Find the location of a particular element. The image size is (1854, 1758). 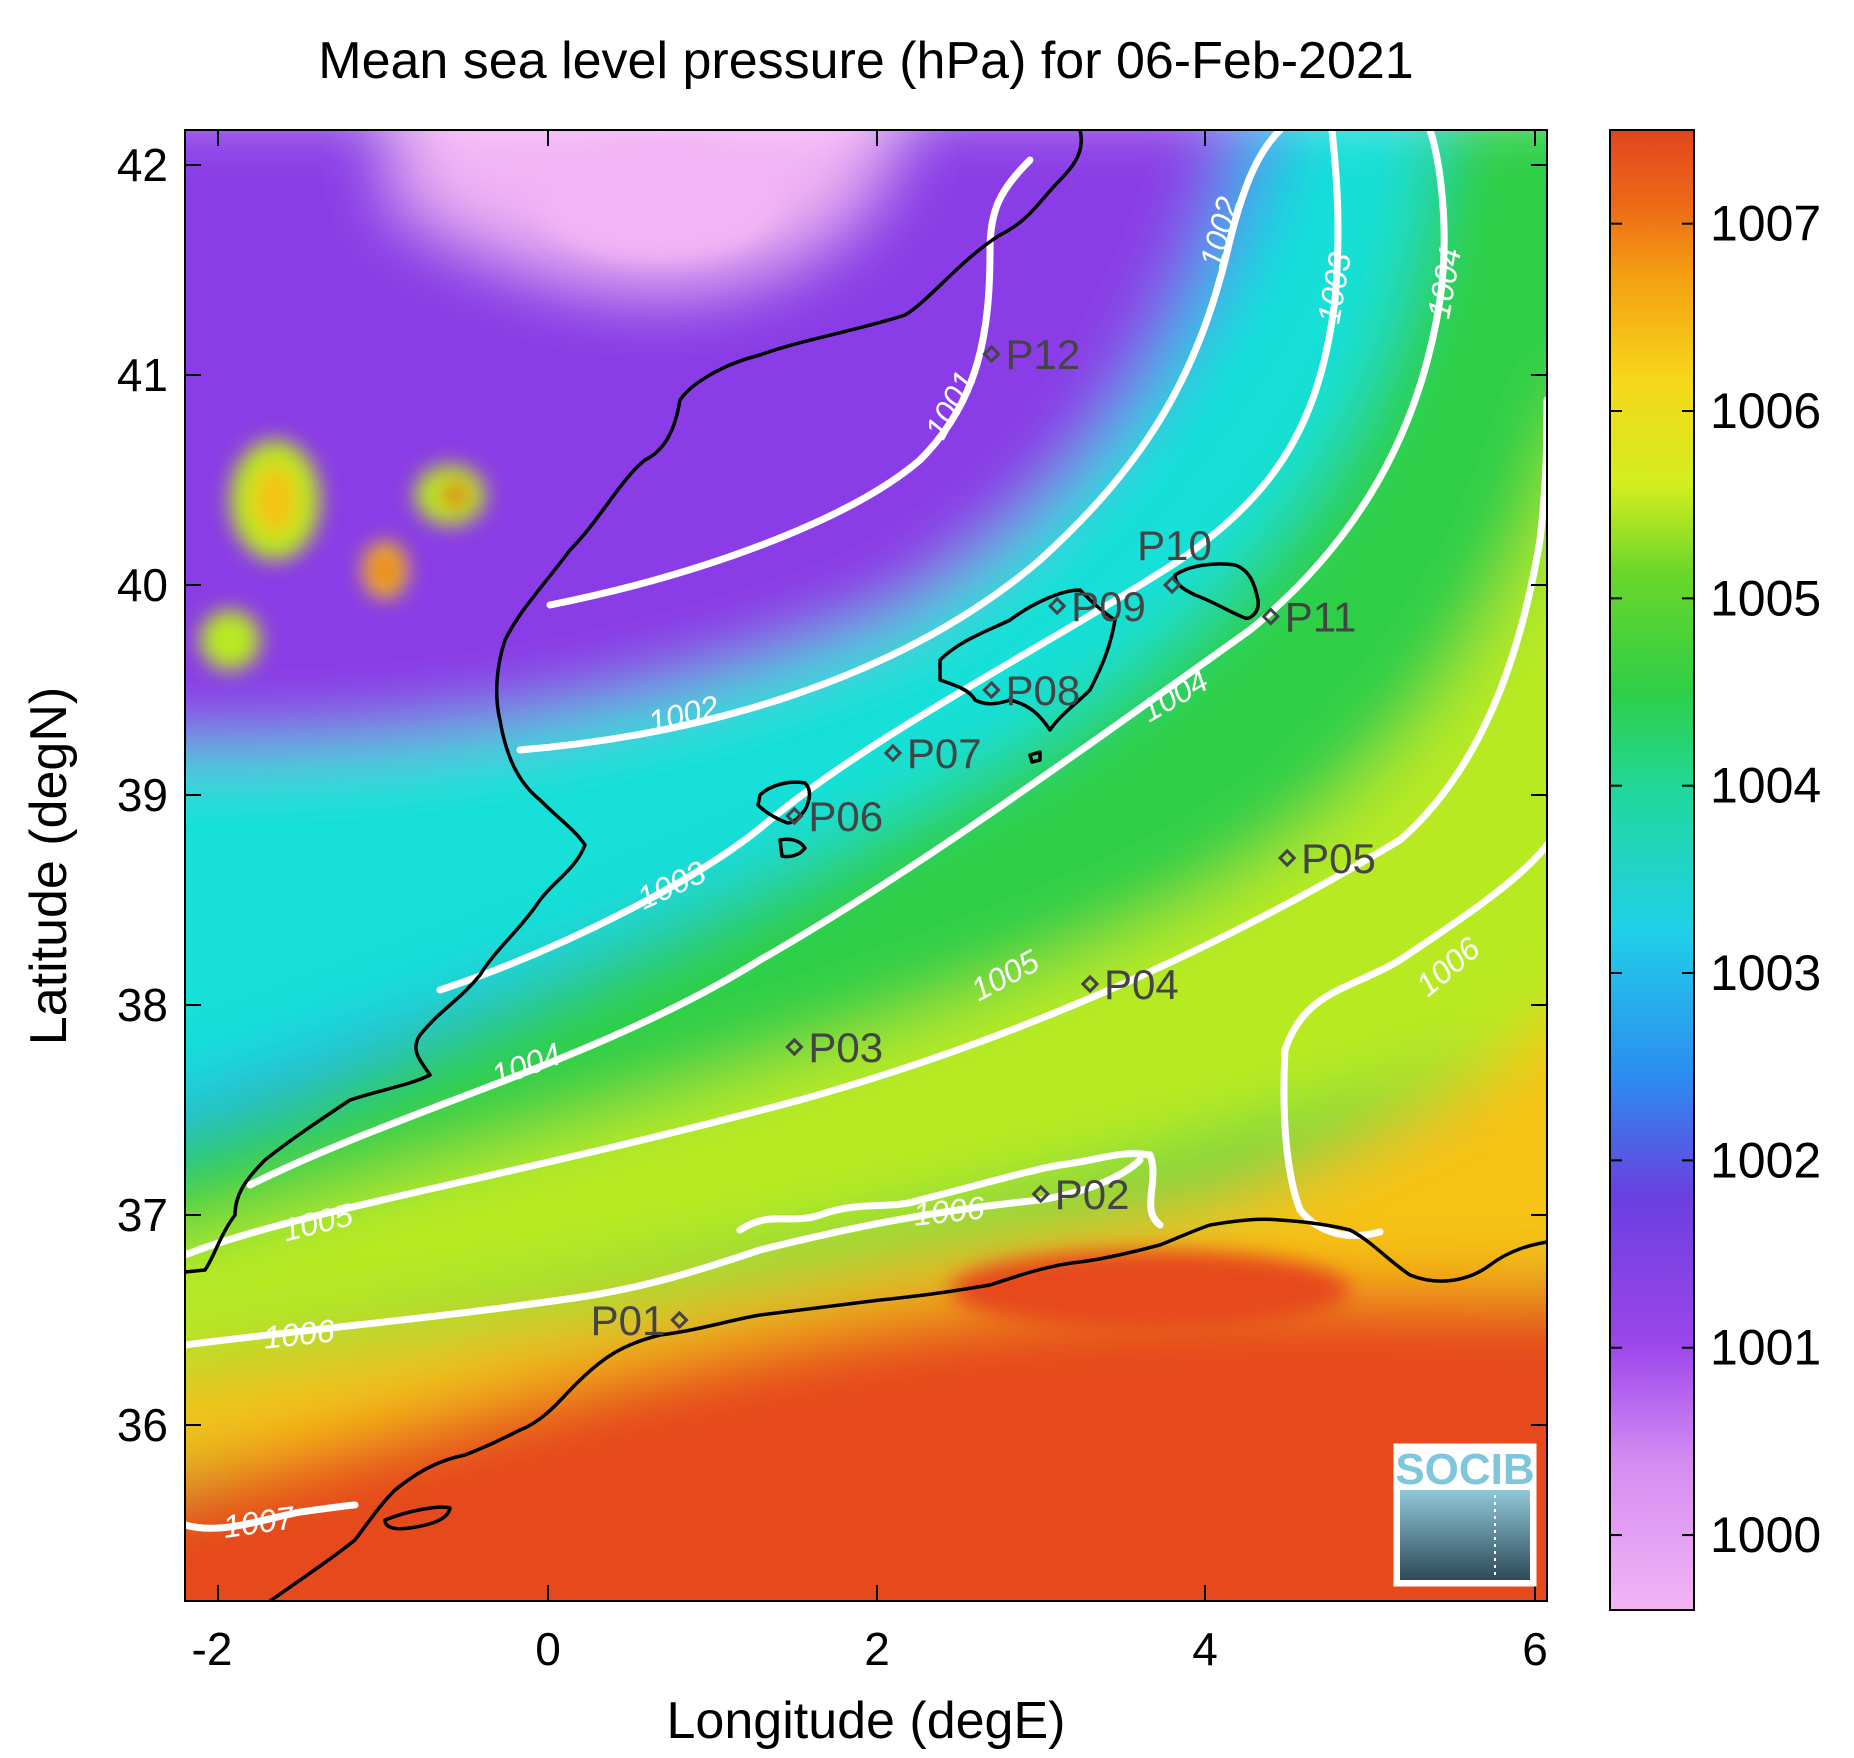

isobar-1006-north is located at coordinates (1414, 947).